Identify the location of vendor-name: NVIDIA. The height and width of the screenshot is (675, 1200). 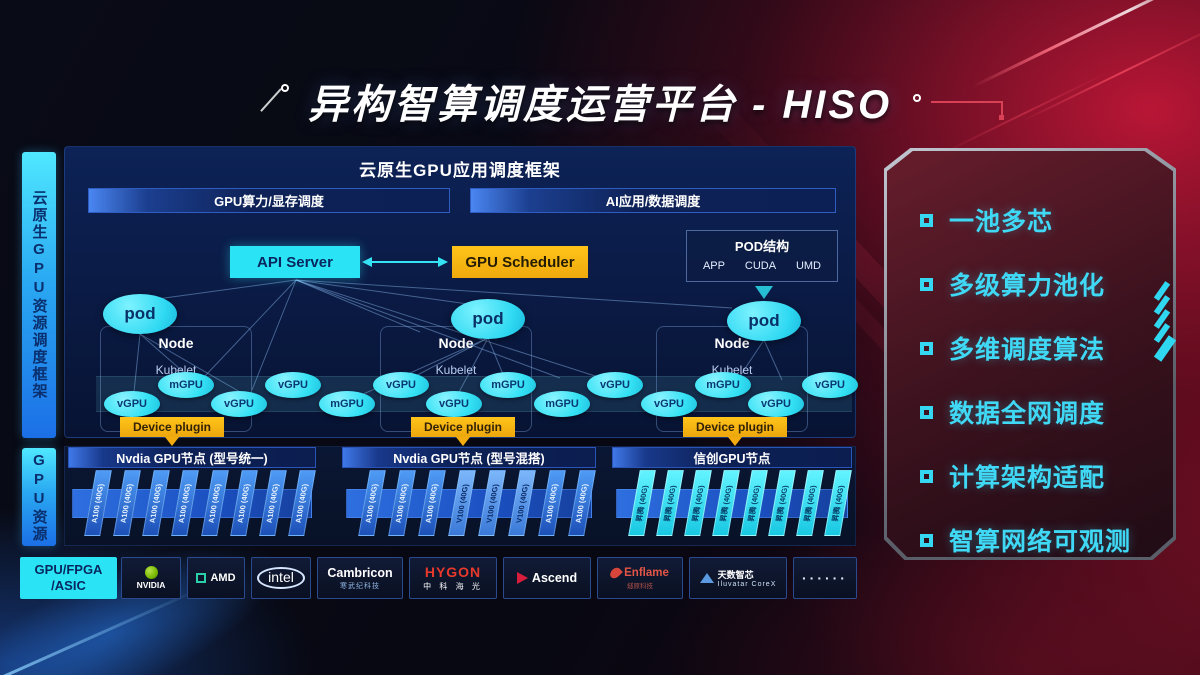
(151, 585).